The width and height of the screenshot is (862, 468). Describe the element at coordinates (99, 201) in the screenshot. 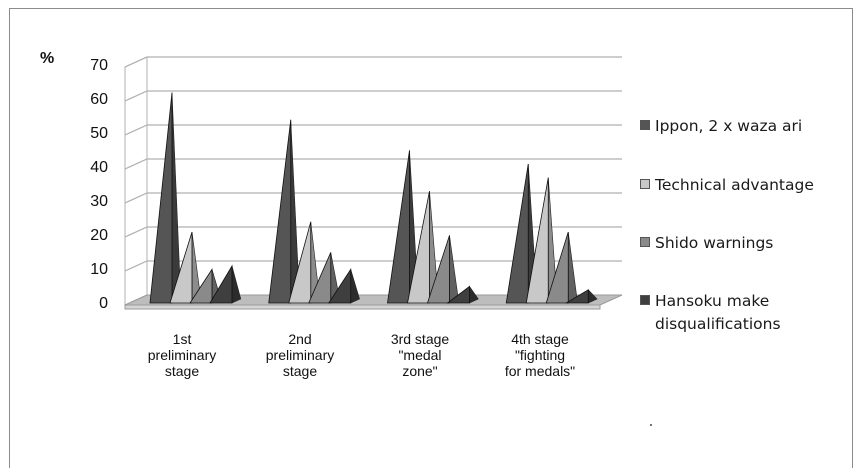

I see `y-tick-label: 30` at that location.